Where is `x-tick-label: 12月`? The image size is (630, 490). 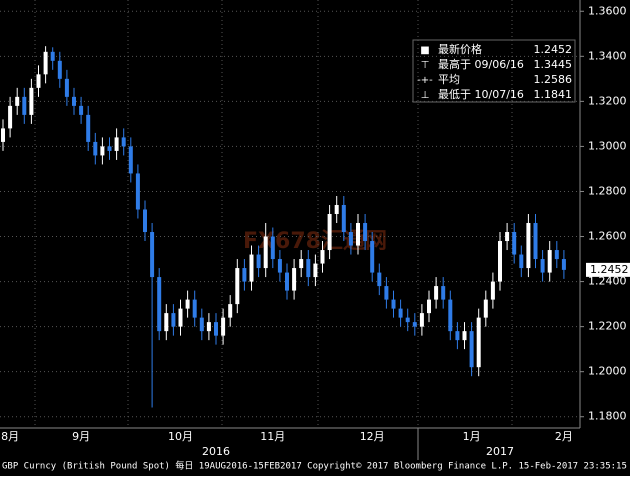
x-tick-label: 12月 is located at coordinates (372, 436).